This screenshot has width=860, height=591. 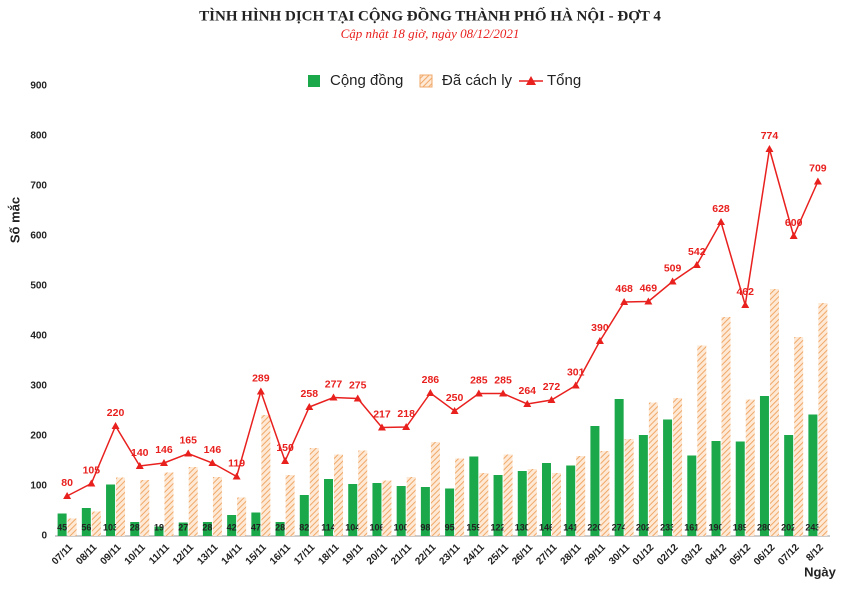 I want to click on x-tick-label: 18/11, so click(x=328, y=554).